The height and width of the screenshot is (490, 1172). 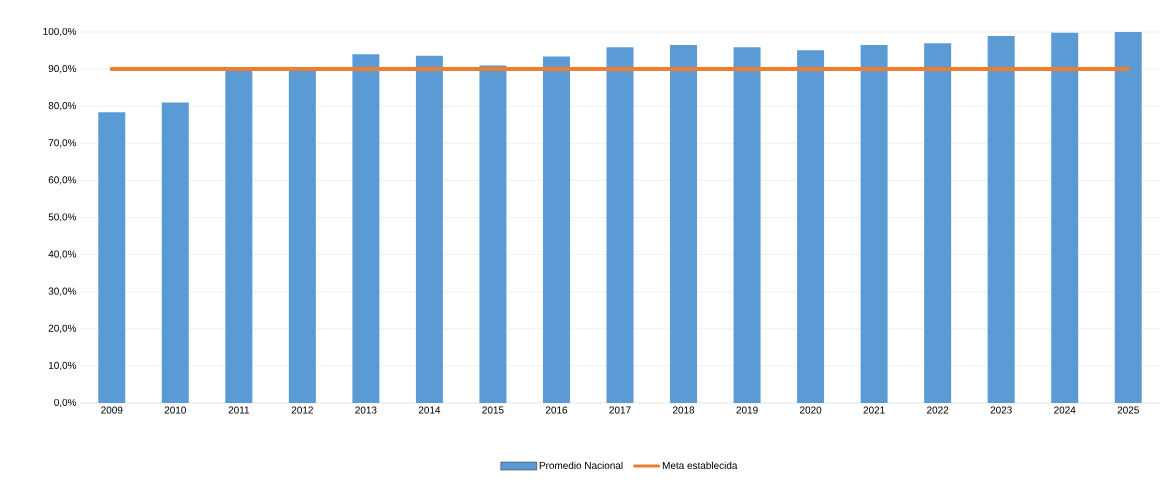 I want to click on x-tick-label: 2019, so click(x=747, y=410).